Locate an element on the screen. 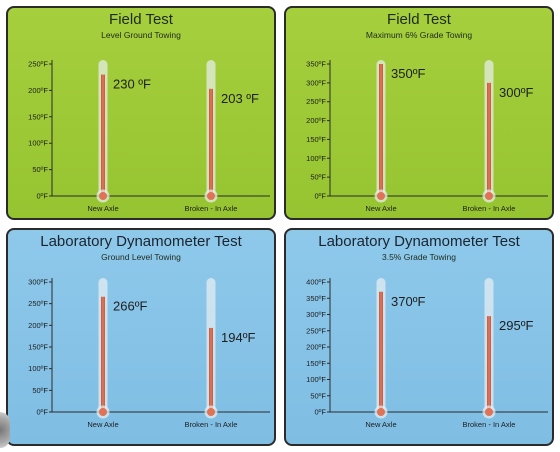 Image resolution: width=560 pixels, height=452 pixels. panel-subtitle: Level Ground Towing is located at coordinates (141, 35).